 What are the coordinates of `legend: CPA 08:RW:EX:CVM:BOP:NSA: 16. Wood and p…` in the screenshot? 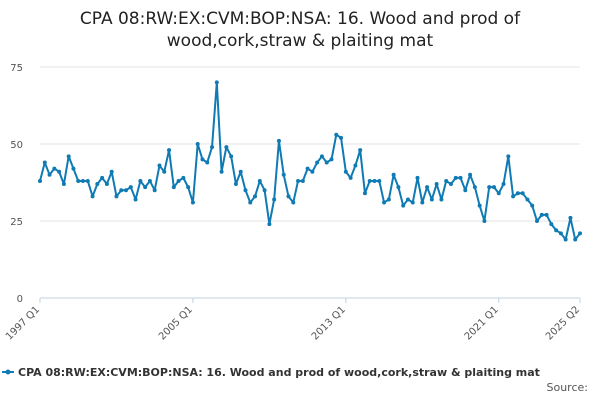 It's located at (271, 372).